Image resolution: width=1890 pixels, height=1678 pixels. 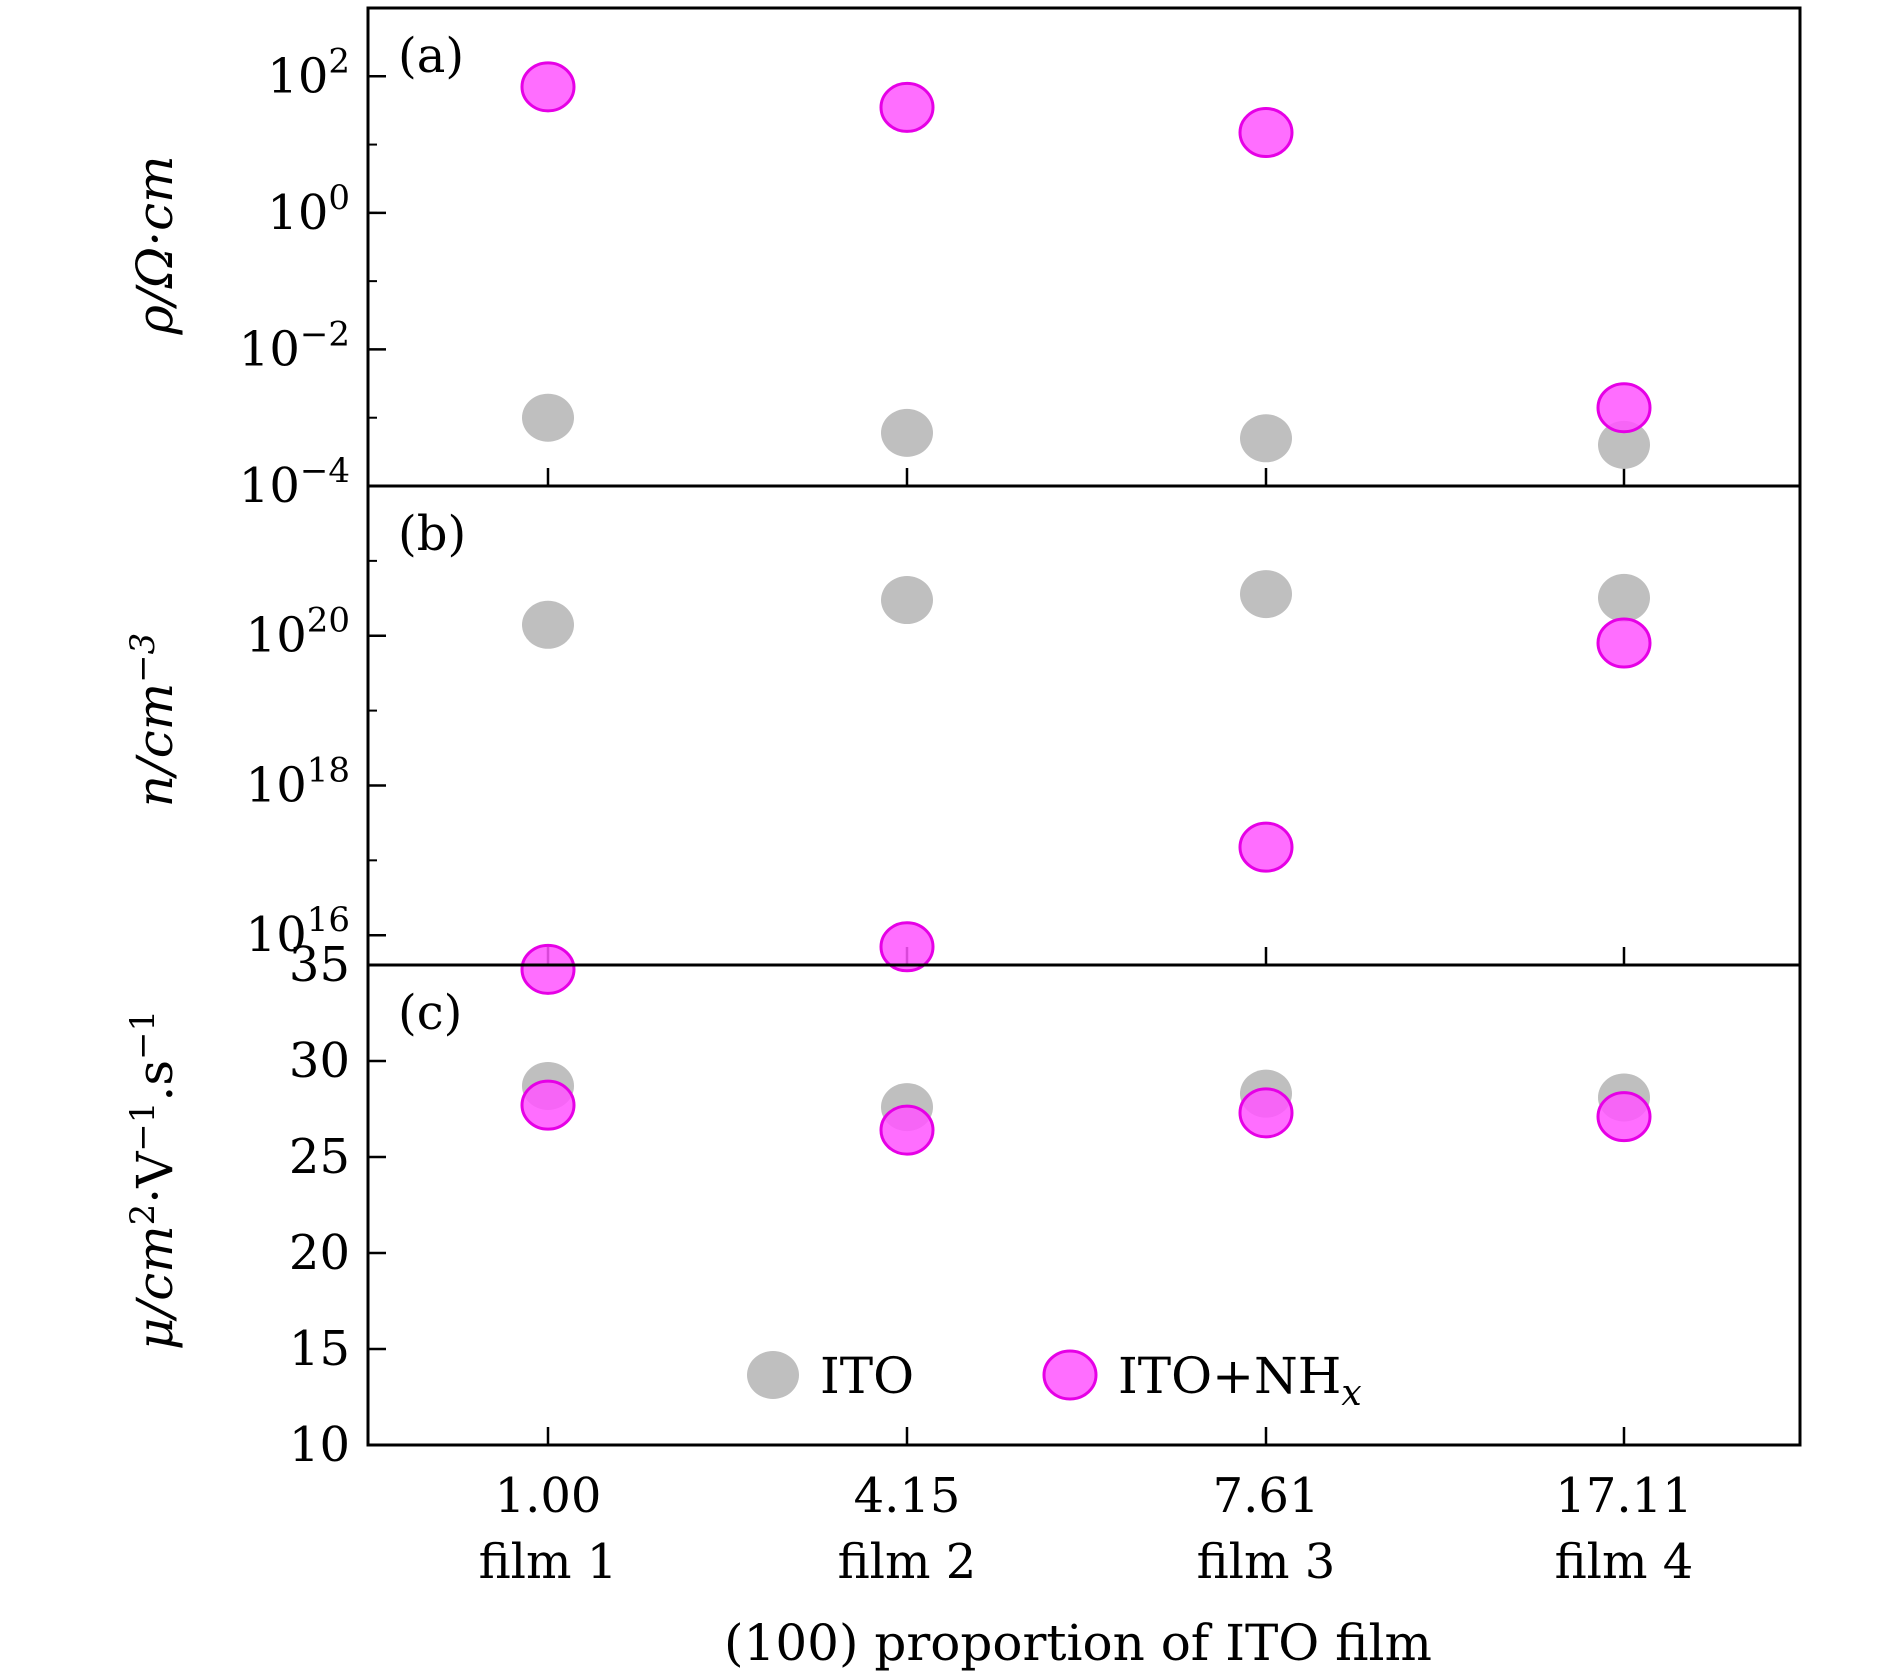 I want to click on y-tick-label-c: 20, so click(x=319, y=1253).